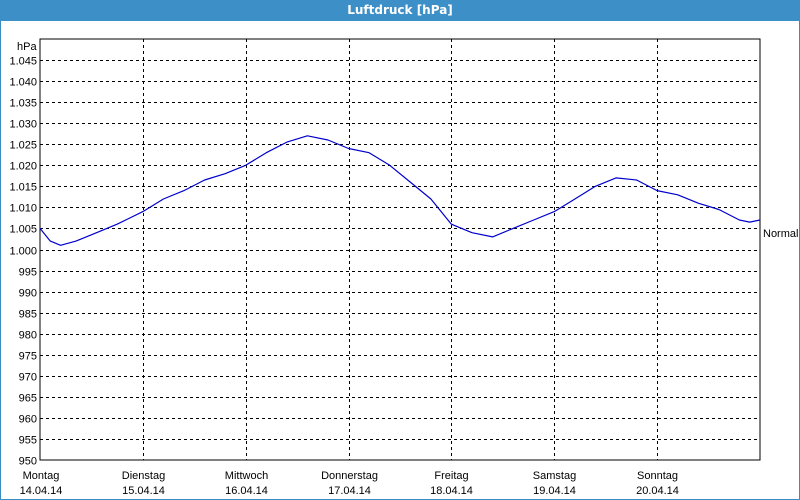  Describe the element at coordinates (657, 476) in the screenshot. I see `x-tick-day-label: Sonntag` at that location.